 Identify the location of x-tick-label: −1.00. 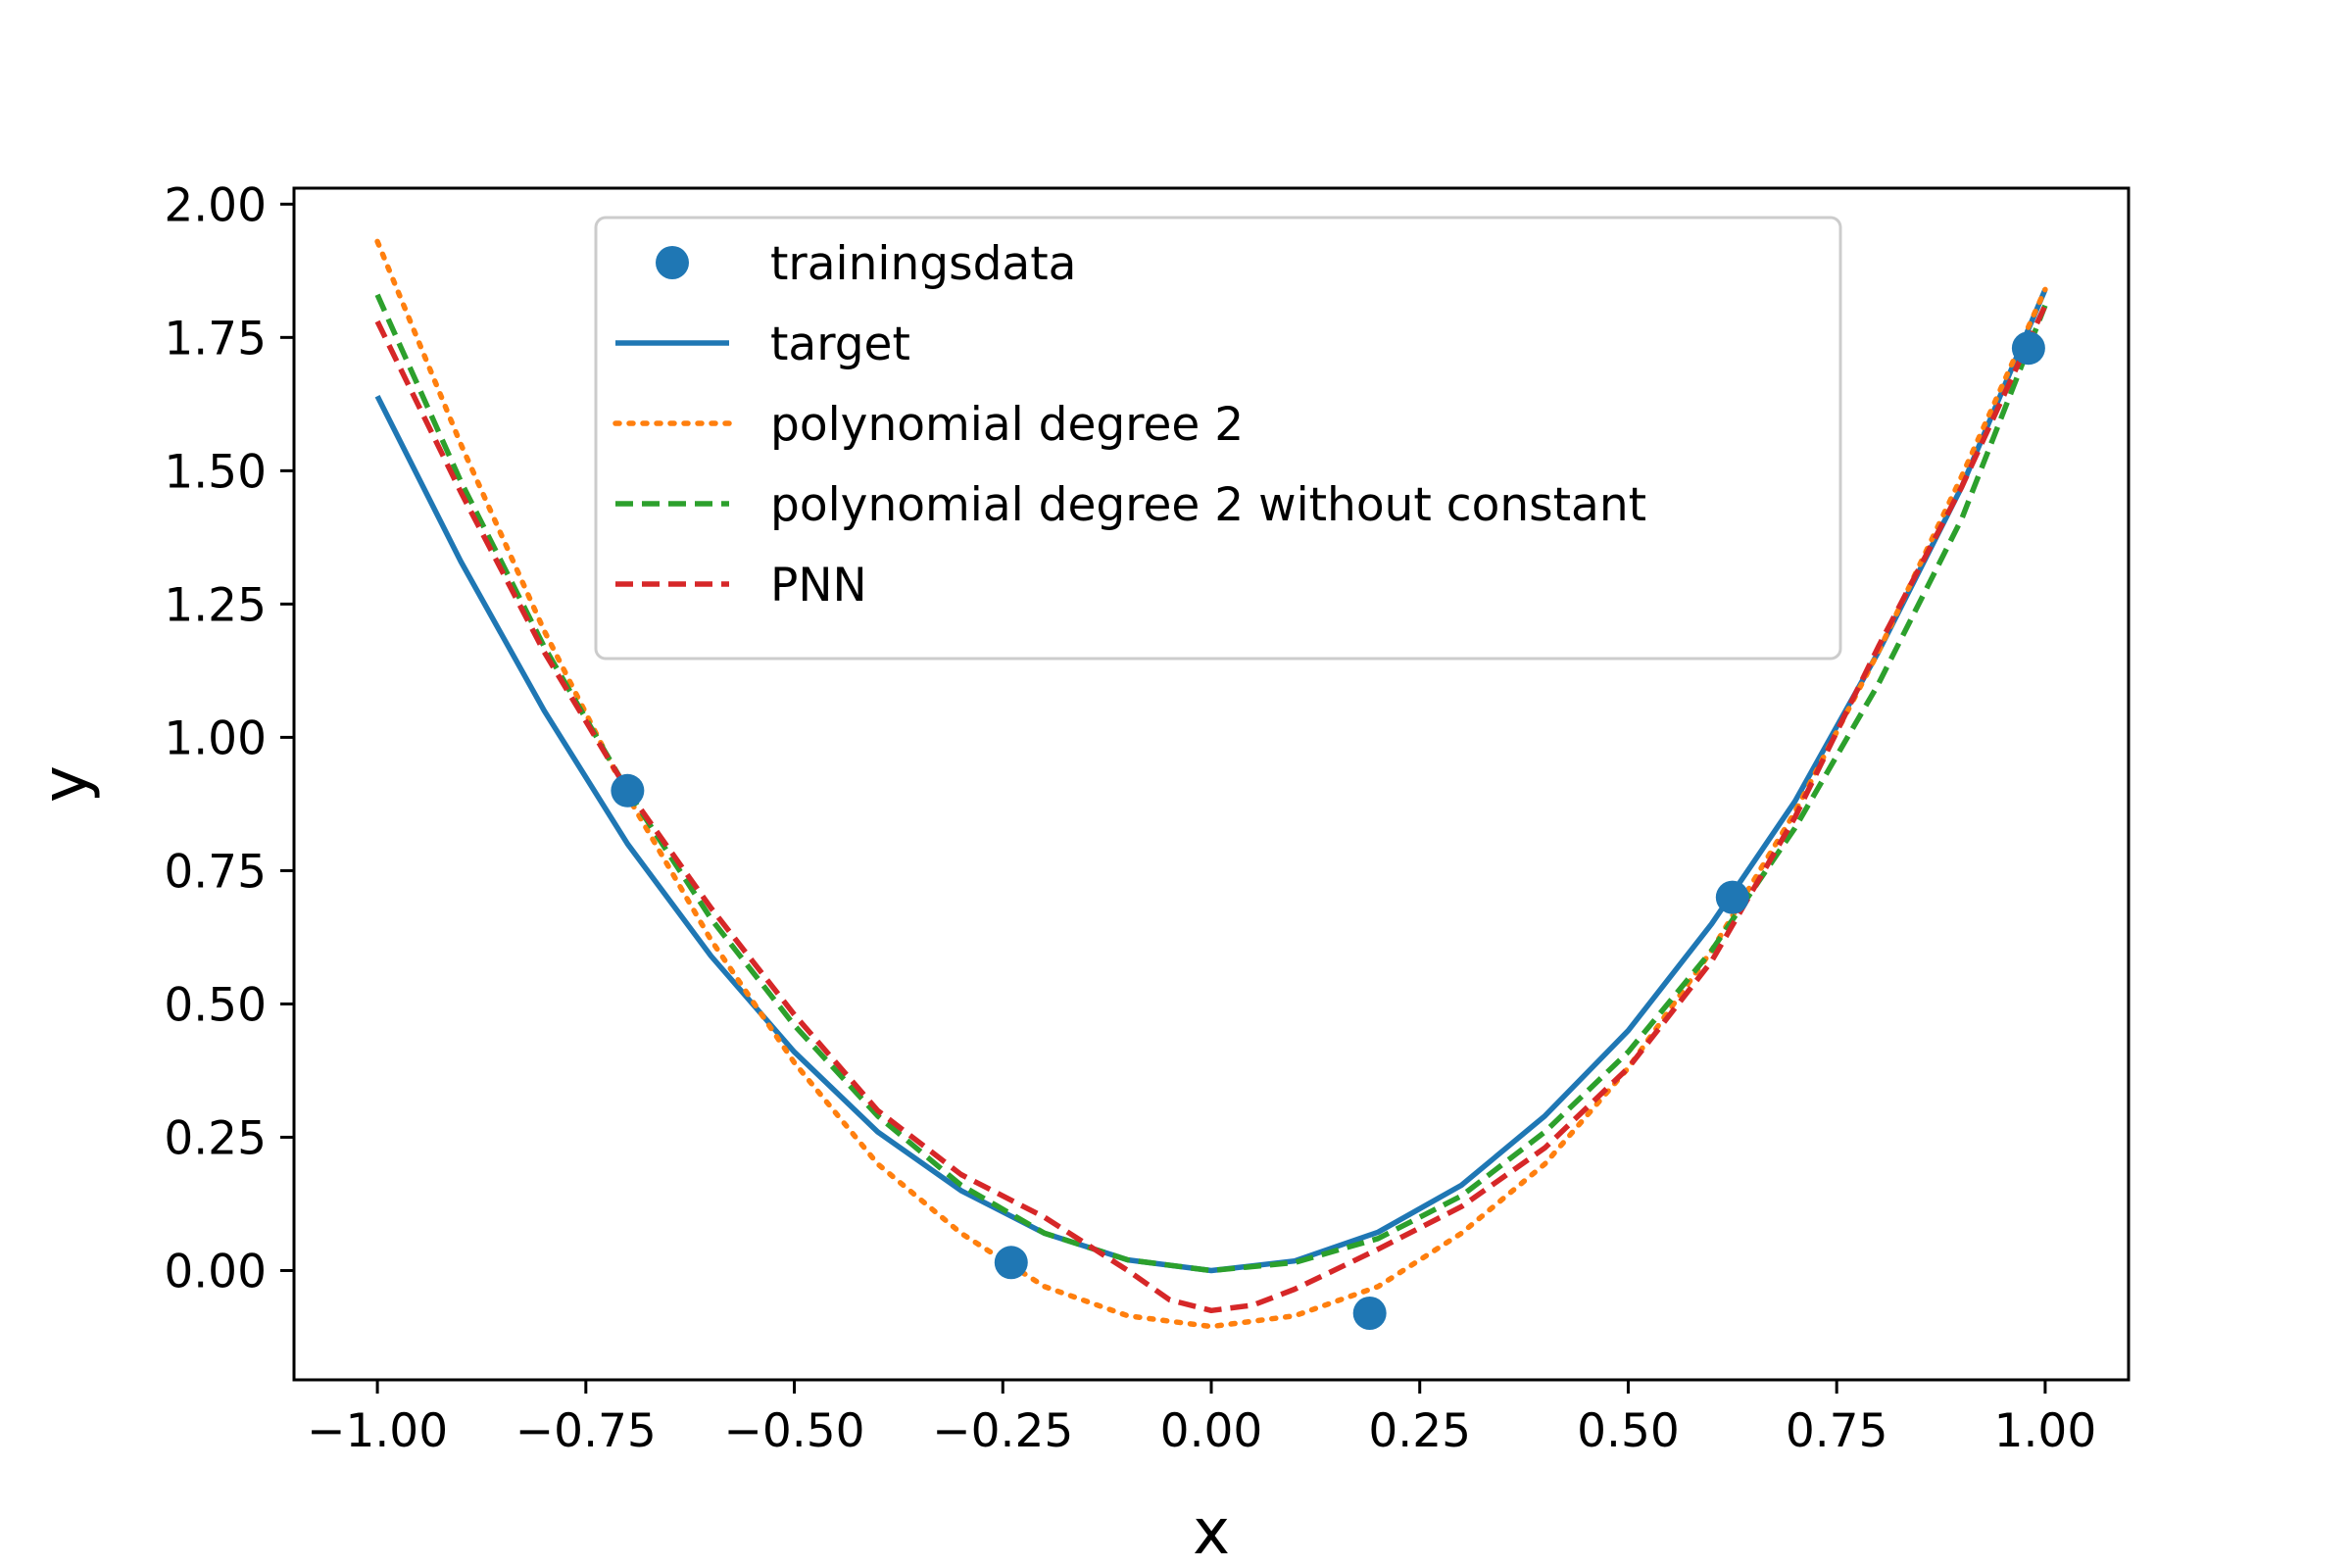
(377, 1431).